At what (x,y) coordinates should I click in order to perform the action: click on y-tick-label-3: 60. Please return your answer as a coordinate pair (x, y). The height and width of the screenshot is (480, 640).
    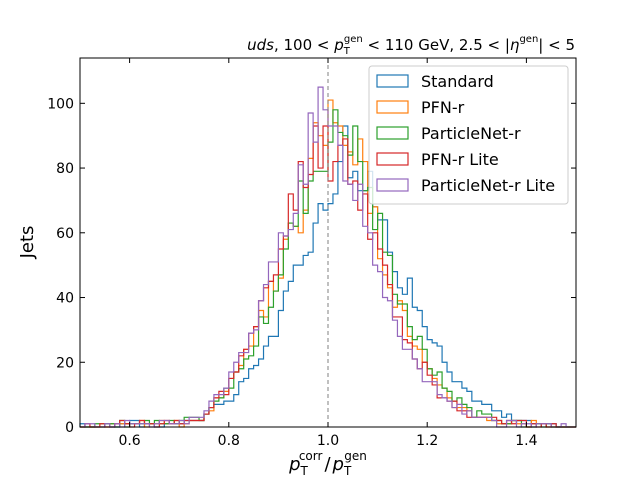
    Looking at the image, I should click on (65, 234).